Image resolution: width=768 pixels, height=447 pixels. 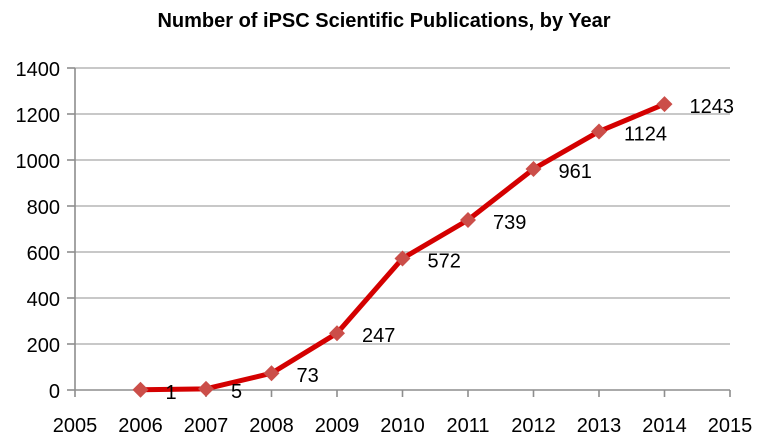 What do you see at coordinates (509, 223) in the screenshot?
I see `data-point-label: 739` at bounding box center [509, 223].